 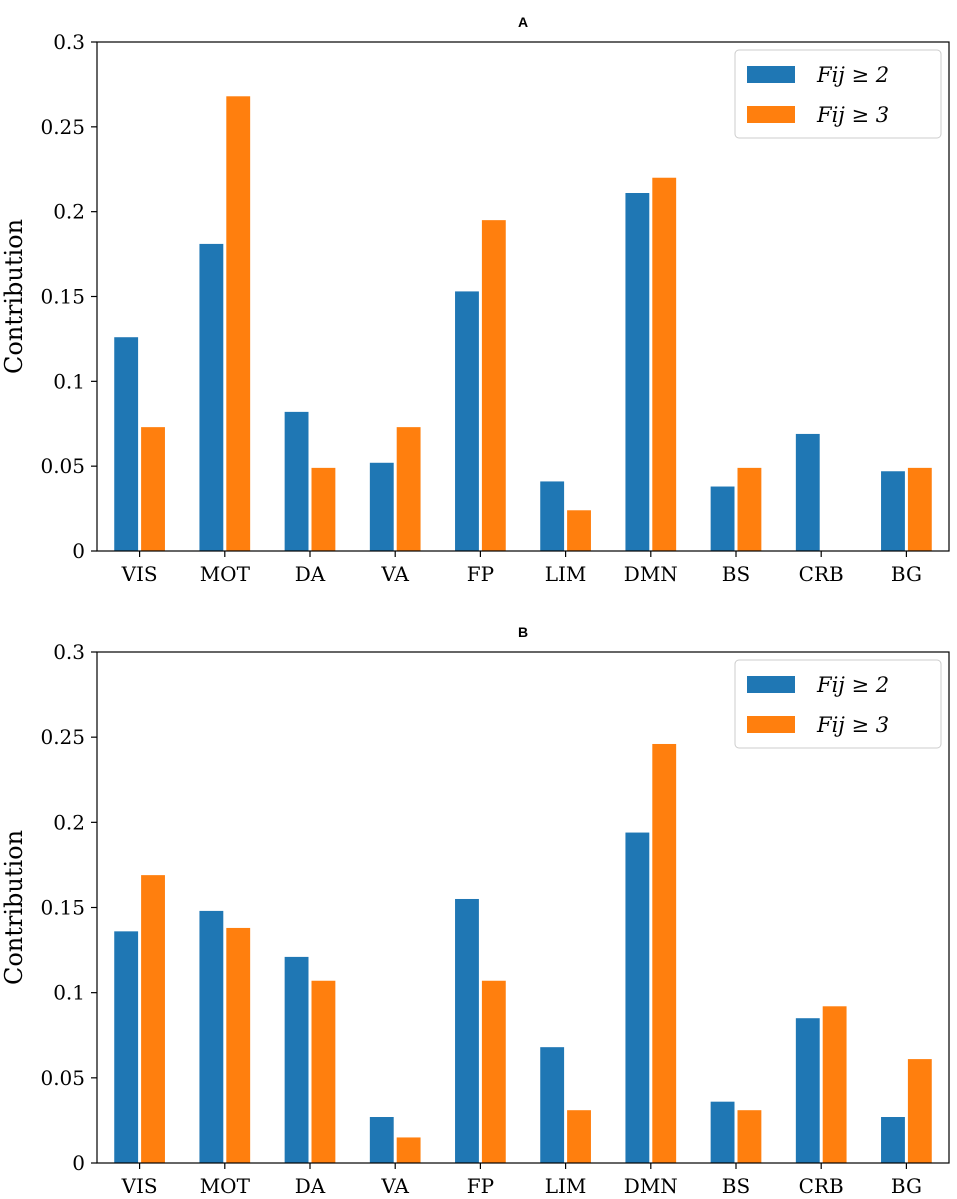 What do you see at coordinates (523, 632) in the screenshot?
I see `chart-title: B` at bounding box center [523, 632].